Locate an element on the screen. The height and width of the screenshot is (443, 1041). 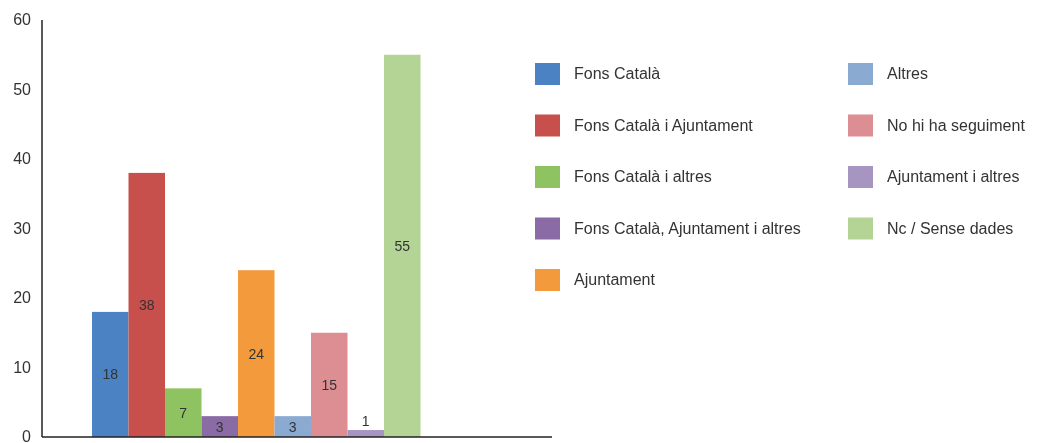
legend-label: Altres is located at coordinates (907, 73).